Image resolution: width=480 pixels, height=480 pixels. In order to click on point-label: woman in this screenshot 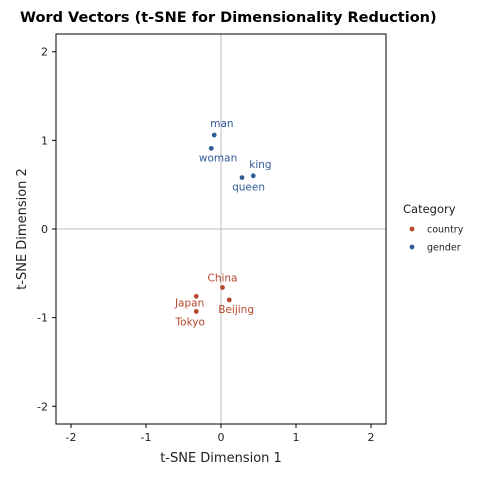, I will do `click(218, 158)`.